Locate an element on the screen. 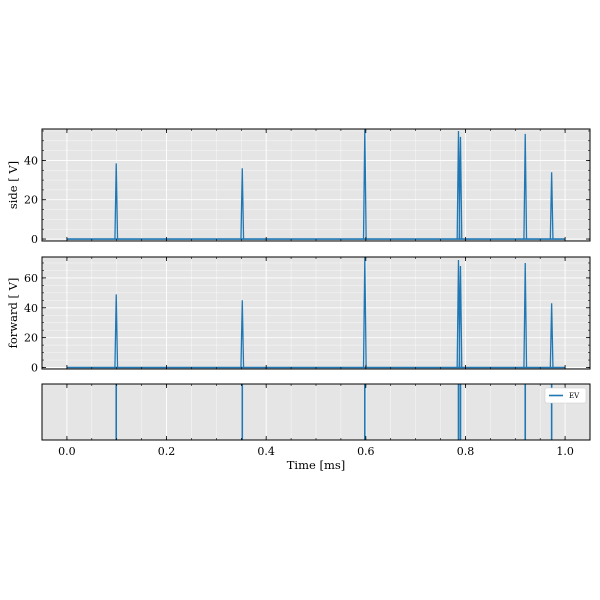  grid-lines is located at coordinates (316, 412).